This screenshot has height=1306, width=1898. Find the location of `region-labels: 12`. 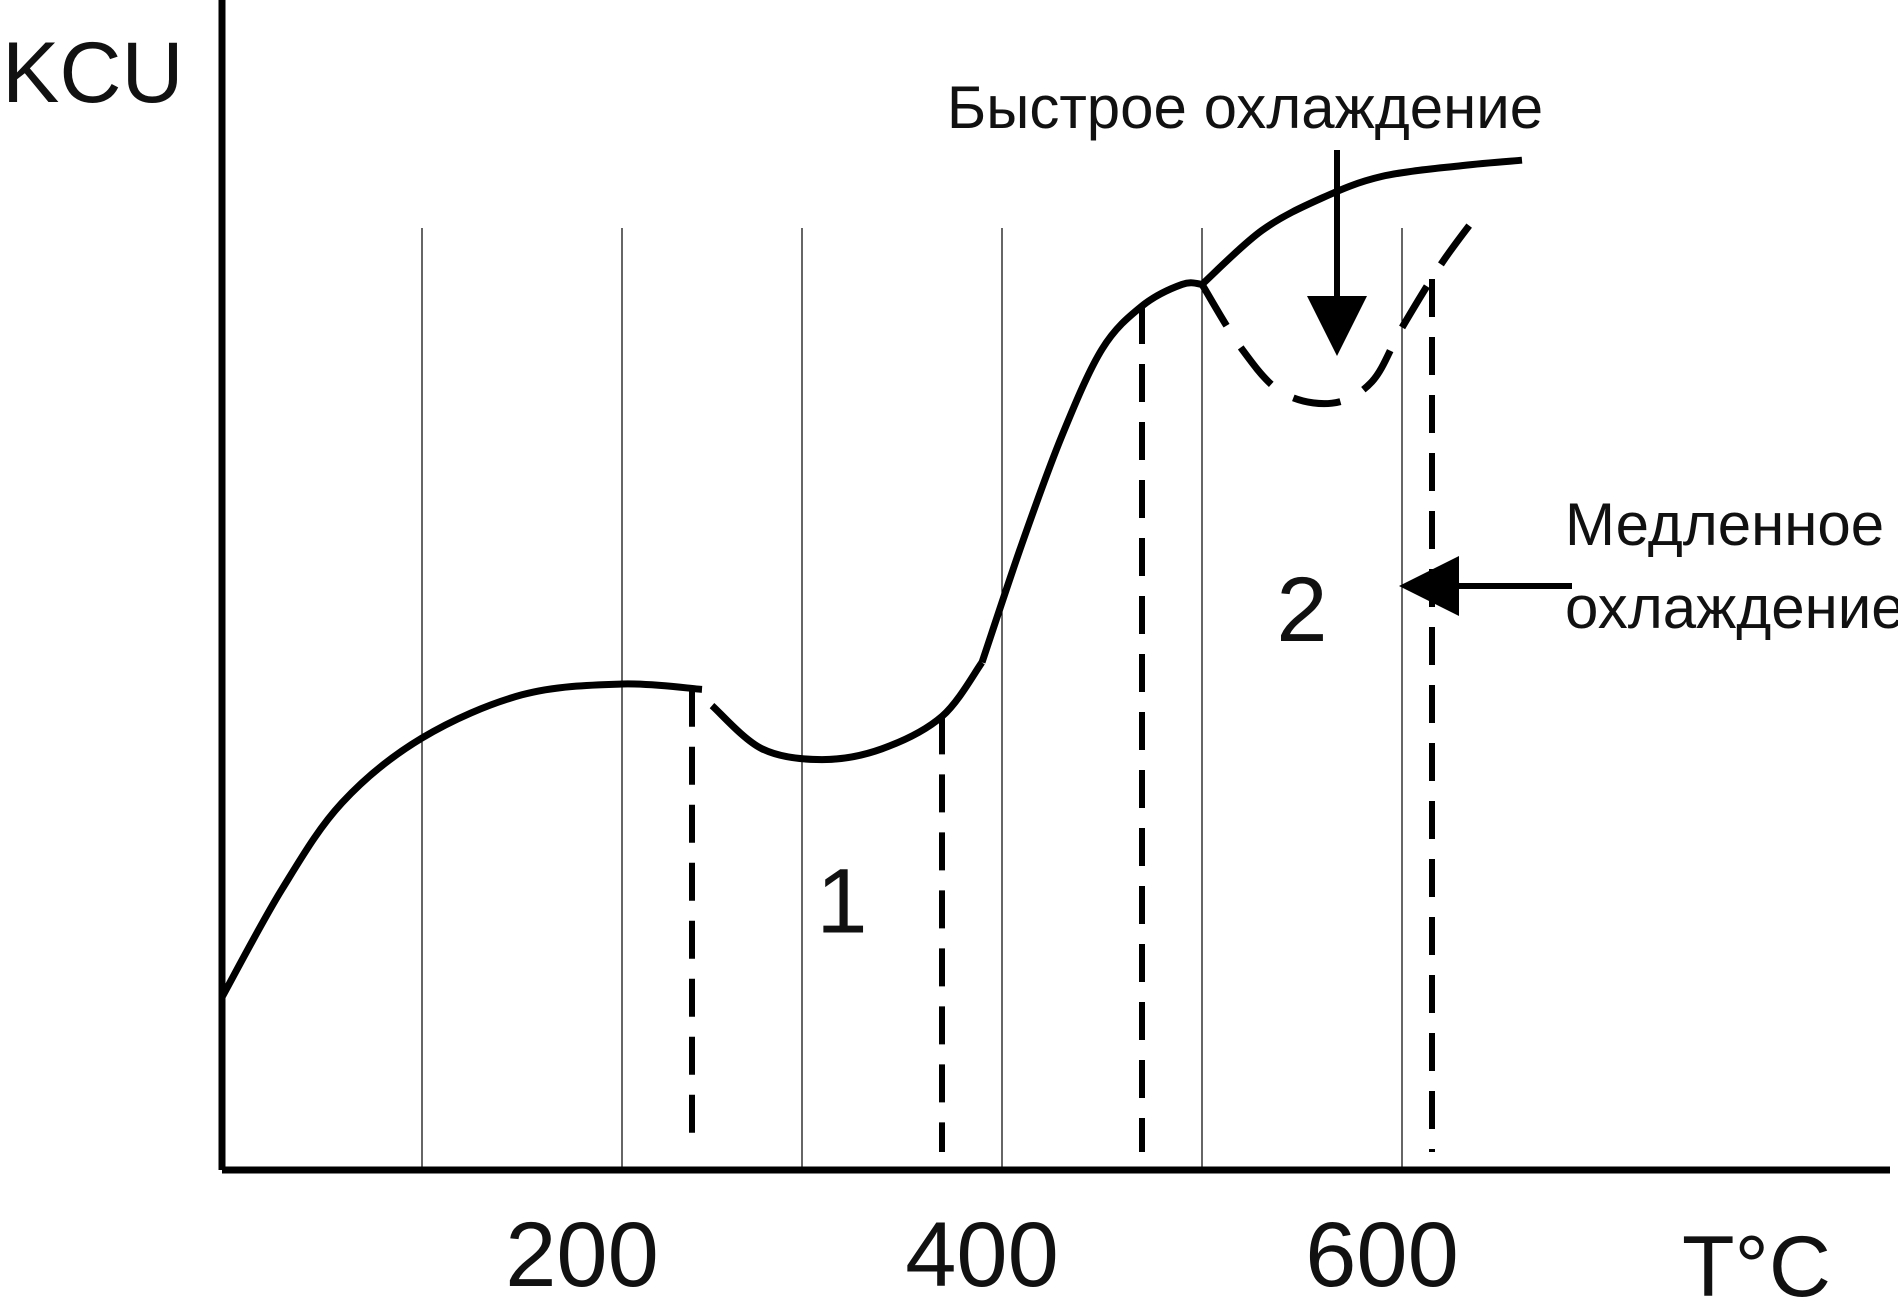

region-labels: 12 is located at coordinates (1071, 756).